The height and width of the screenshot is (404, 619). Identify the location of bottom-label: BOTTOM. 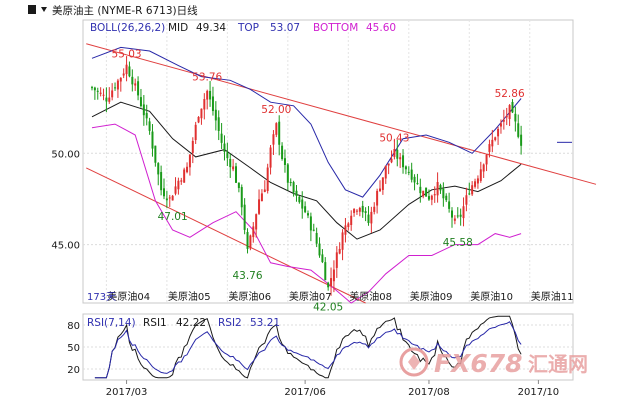
(335, 28).